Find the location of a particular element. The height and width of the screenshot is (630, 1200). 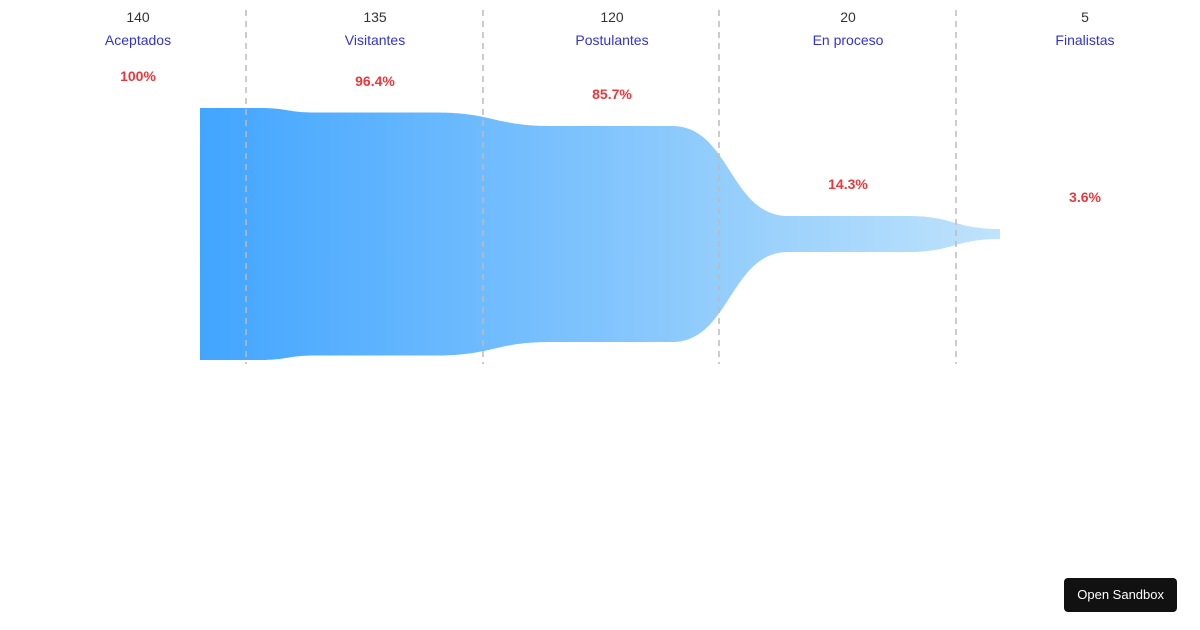

open-sandbox-button: Open Sandbox is located at coordinates (1120, 595).